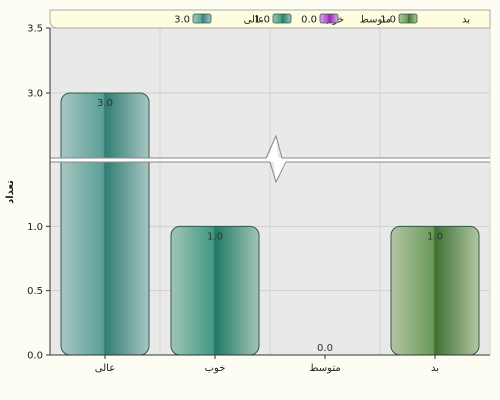 This screenshot has height=400, width=500. Describe the element at coordinates (375, 20) in the screenshot. I see `legend-label-2: متوسط` at that location.